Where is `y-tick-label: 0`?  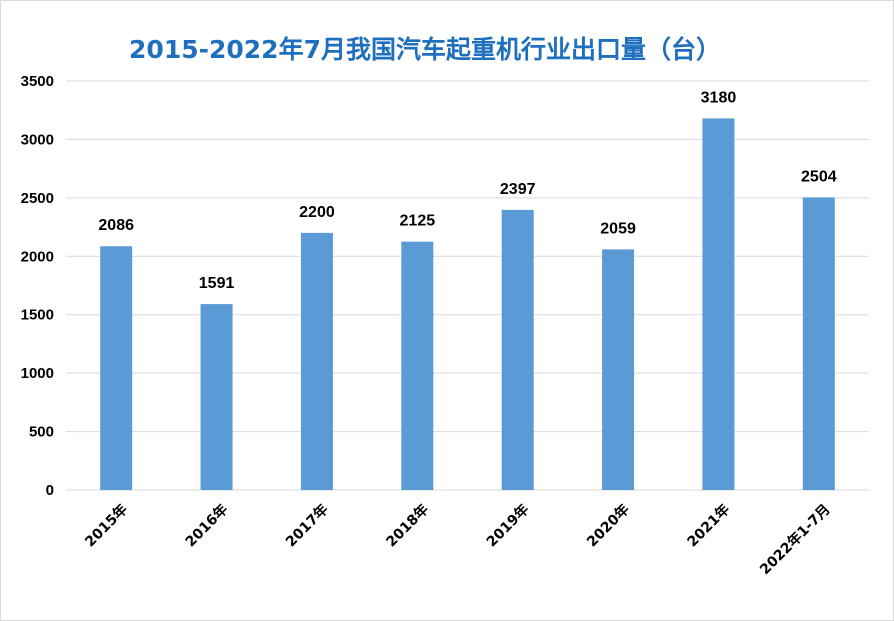
y-tick-label: 0 is located at coordinates (50, 490).